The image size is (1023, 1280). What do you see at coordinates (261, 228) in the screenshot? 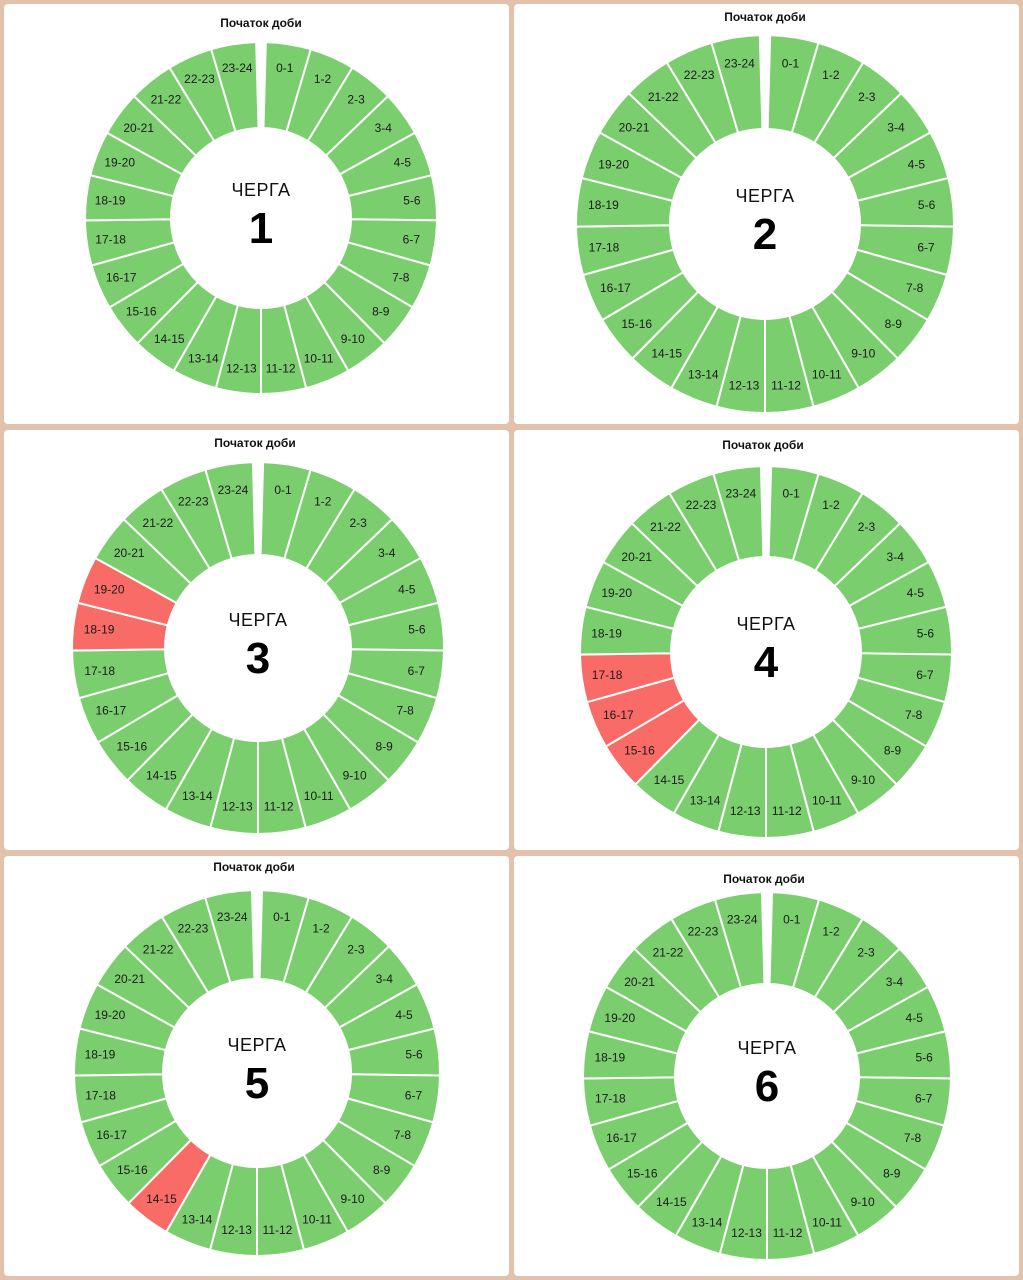
I see `queue-number: 1` at bounding box center [261, 228].